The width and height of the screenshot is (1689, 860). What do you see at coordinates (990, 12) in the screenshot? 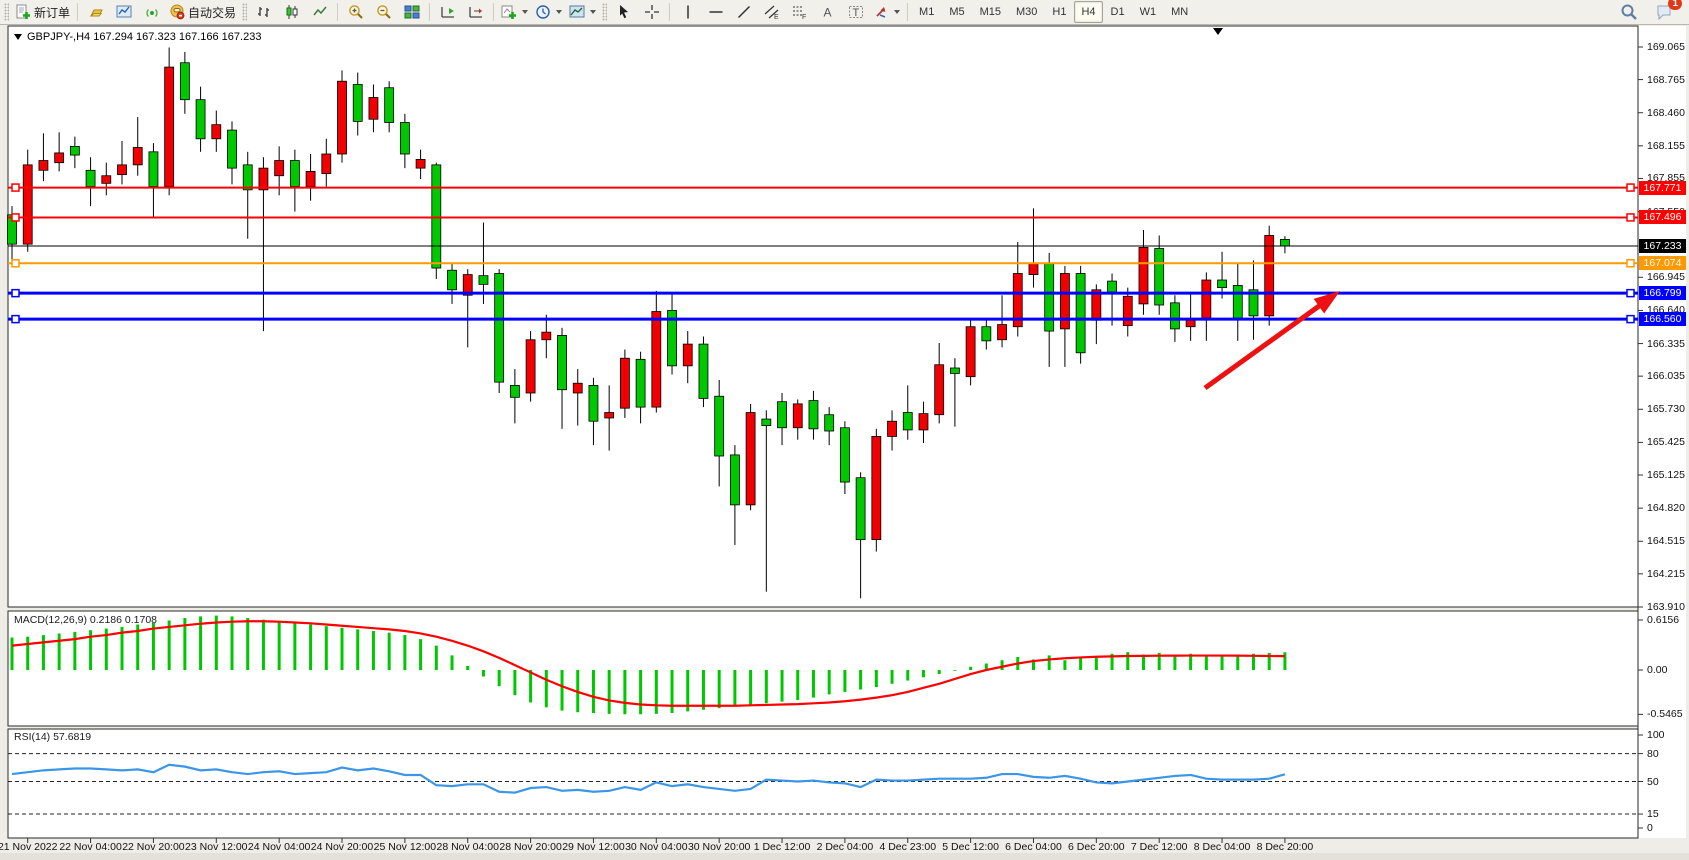
I see `timeframe-m15: M15` at bounding box center [990, 12].